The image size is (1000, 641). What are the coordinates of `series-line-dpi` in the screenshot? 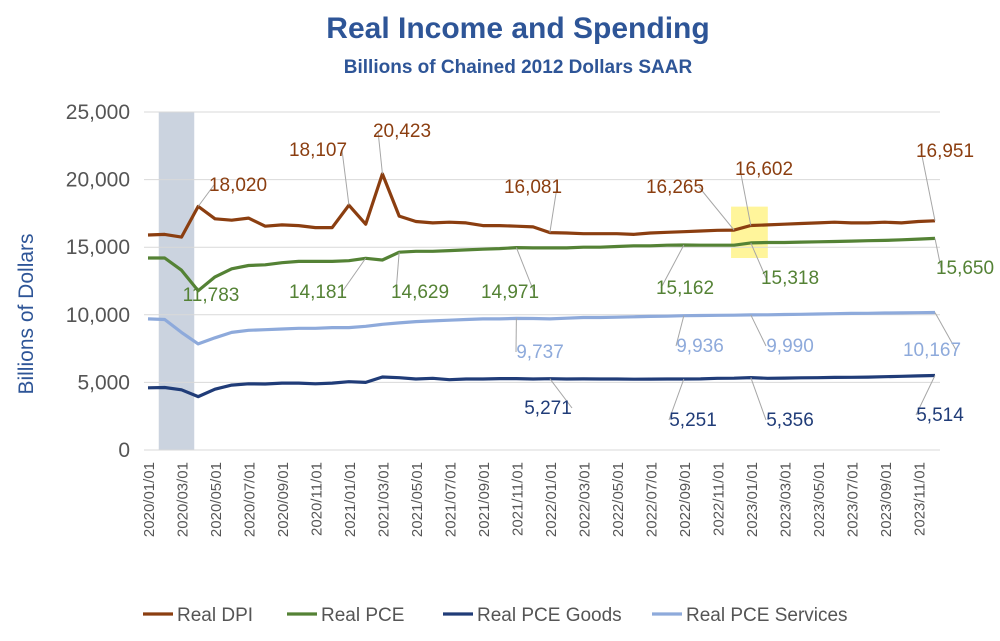 It's located at (541, 205).